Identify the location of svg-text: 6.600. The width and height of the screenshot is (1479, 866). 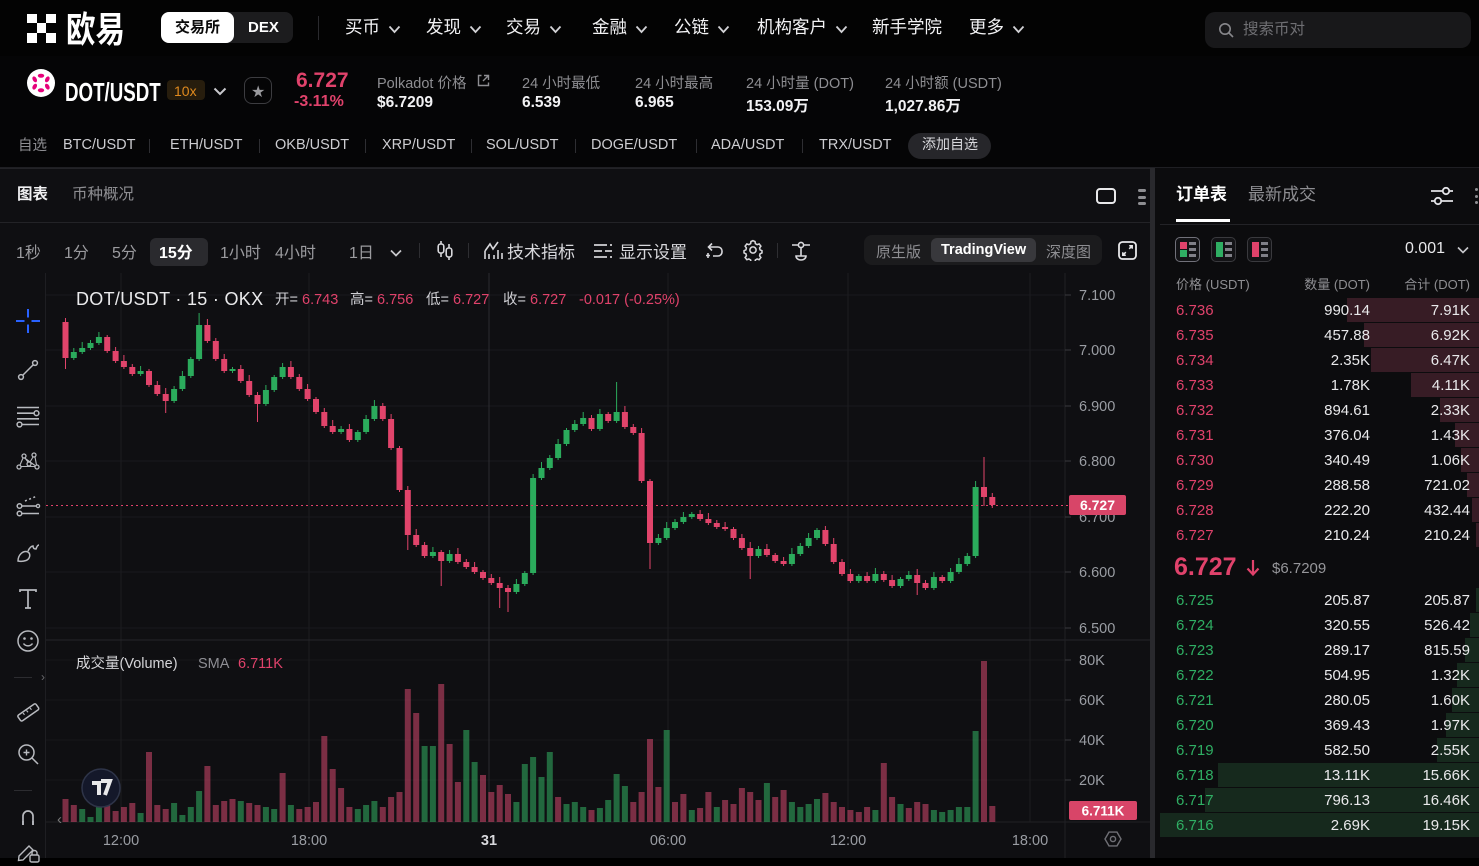
(1097, 573).